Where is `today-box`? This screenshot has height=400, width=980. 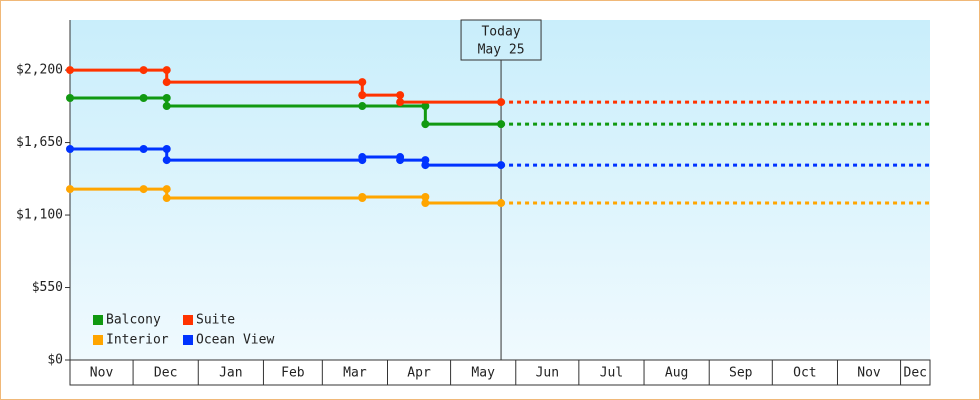
today-box is located at coordinates (501, 40).